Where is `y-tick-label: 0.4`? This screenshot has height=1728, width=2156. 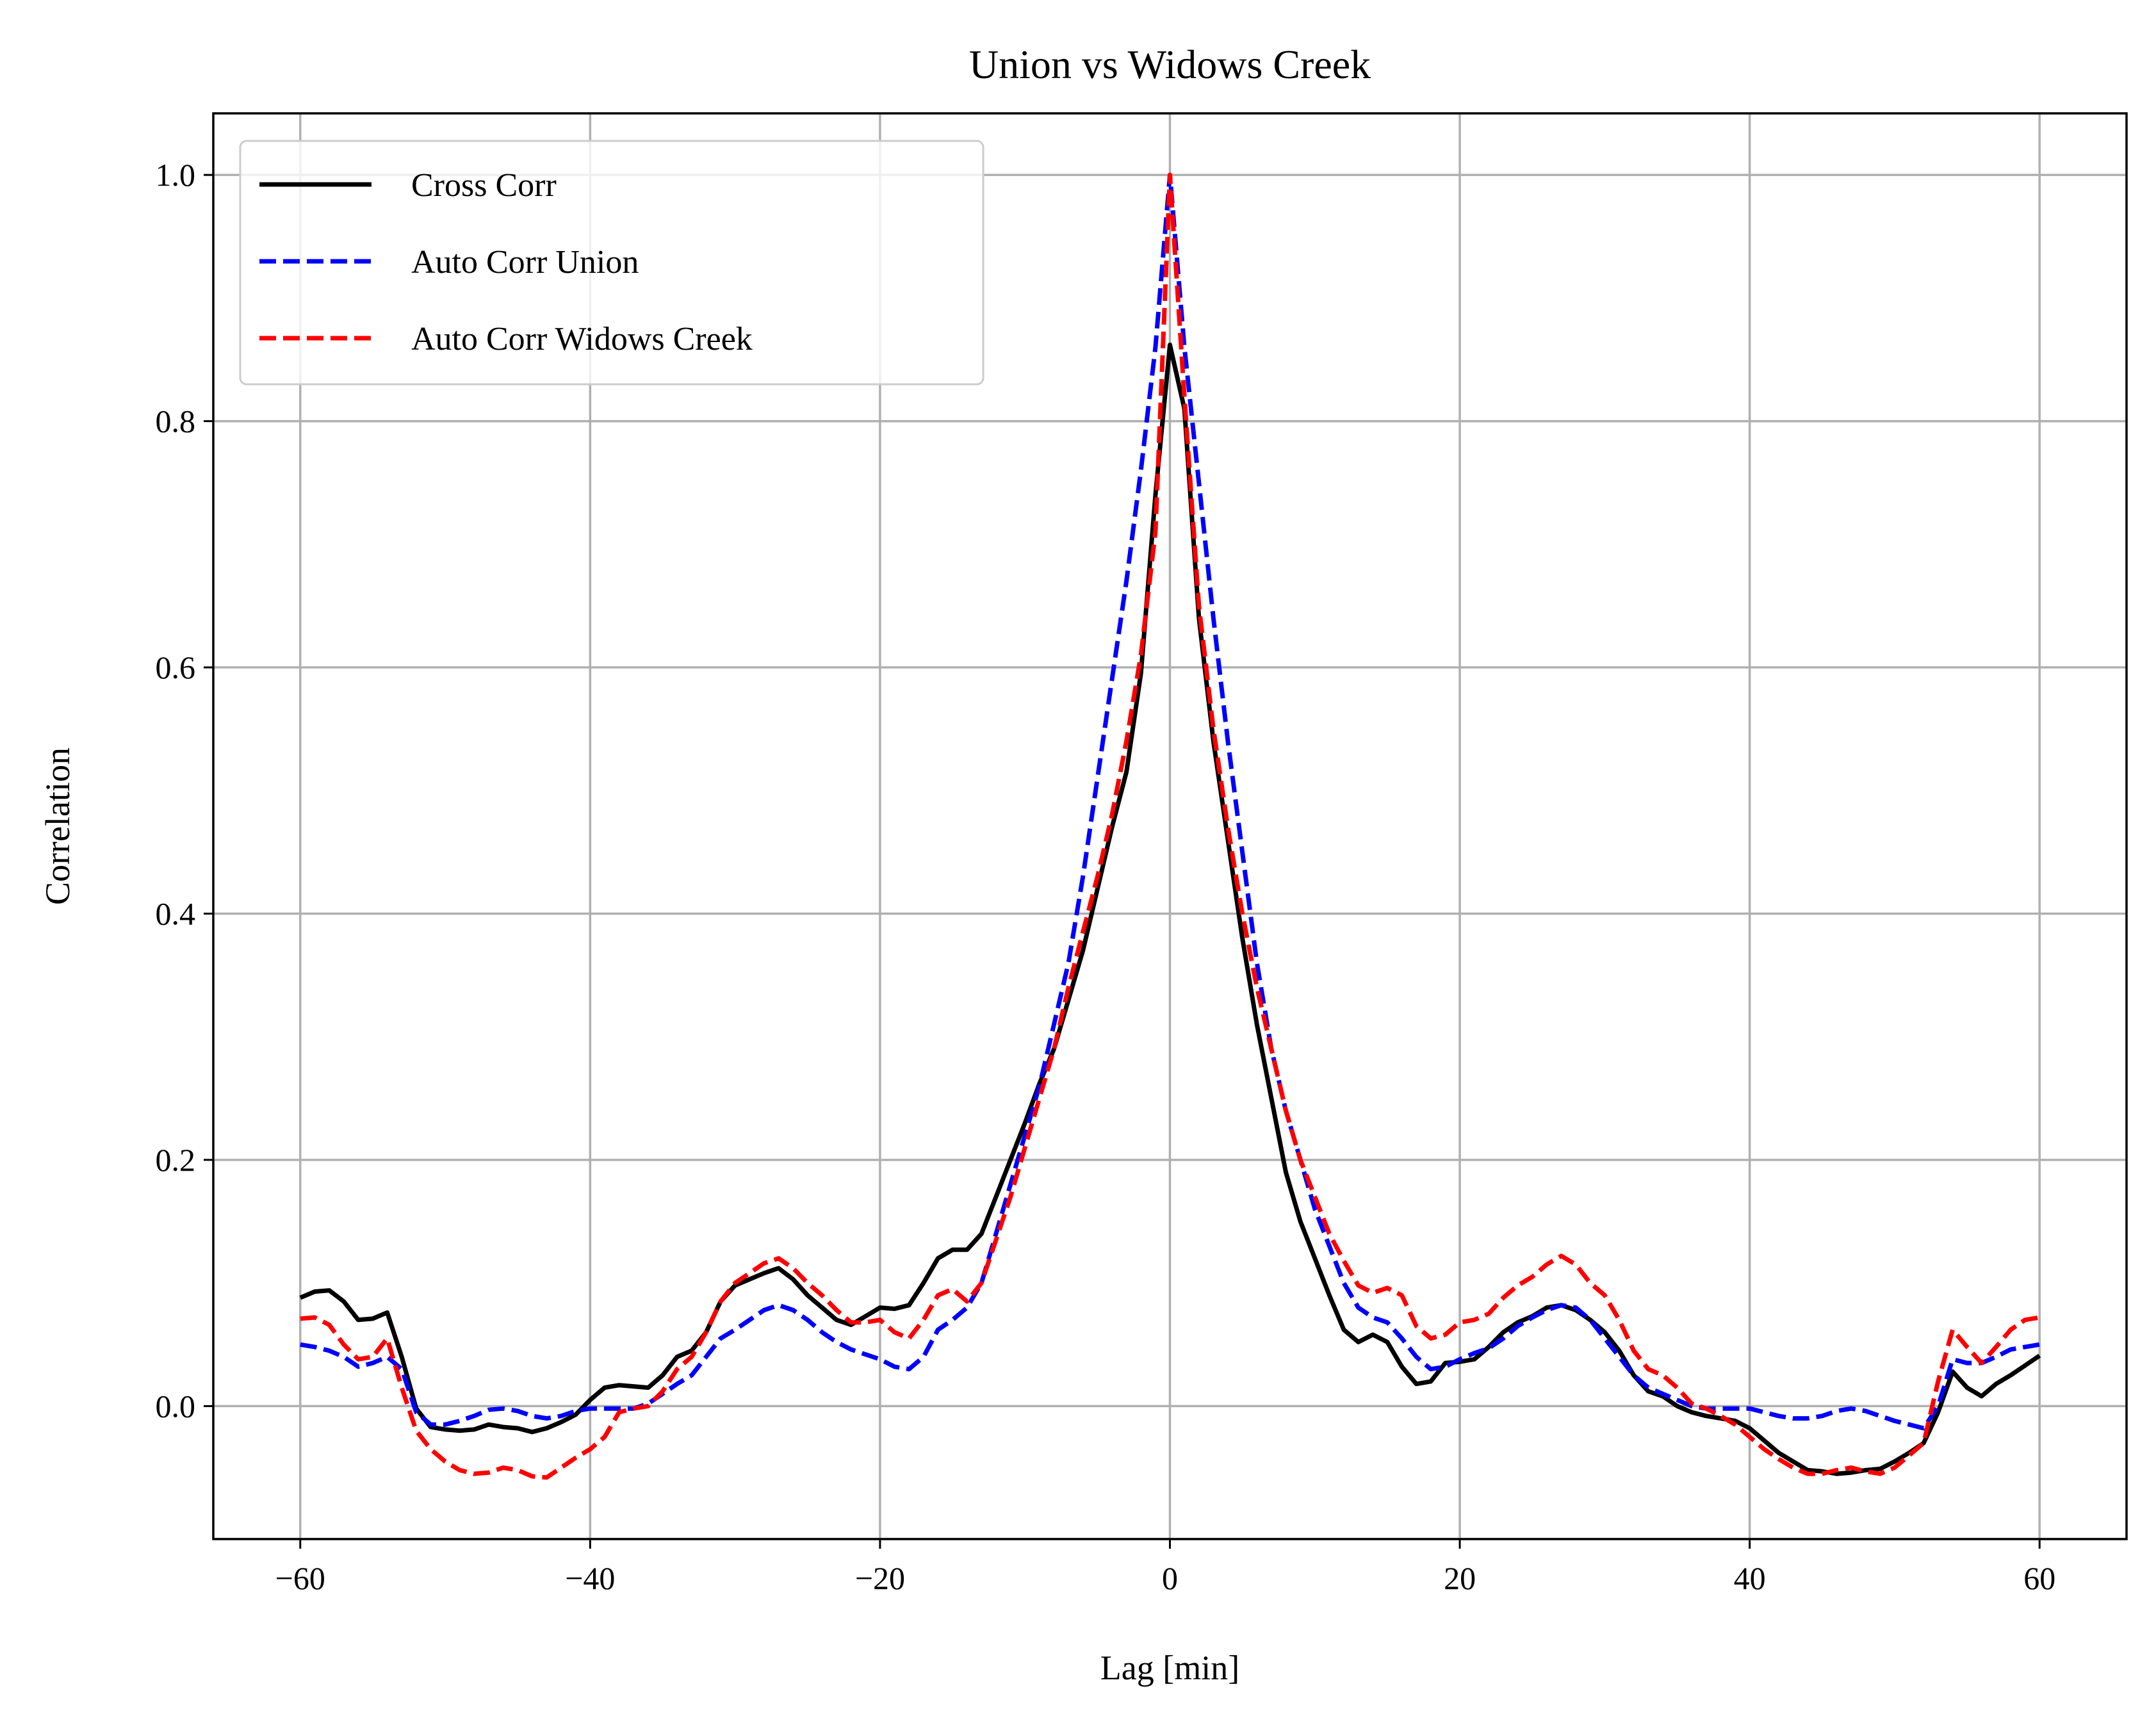
y-tick-label: 0.4 is located at coordinates (176, 913).